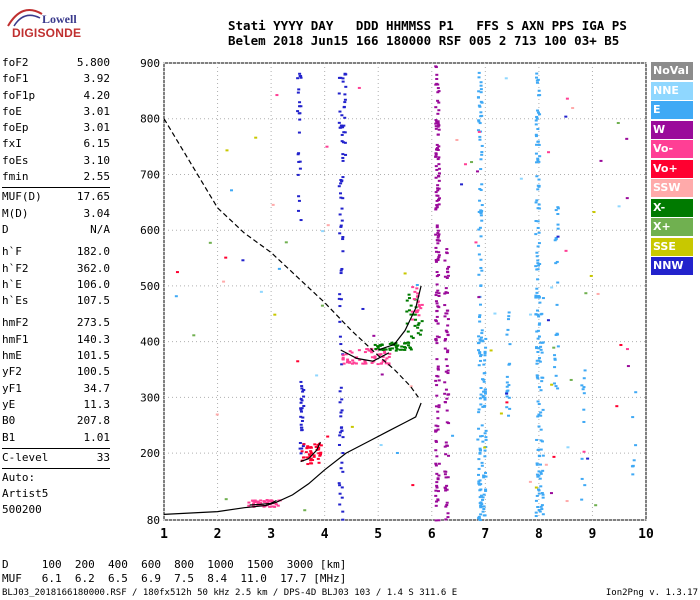 Image resolution: width=700 pixels, height=600 pixels. I want to click on param-separator, so click(56, 469).